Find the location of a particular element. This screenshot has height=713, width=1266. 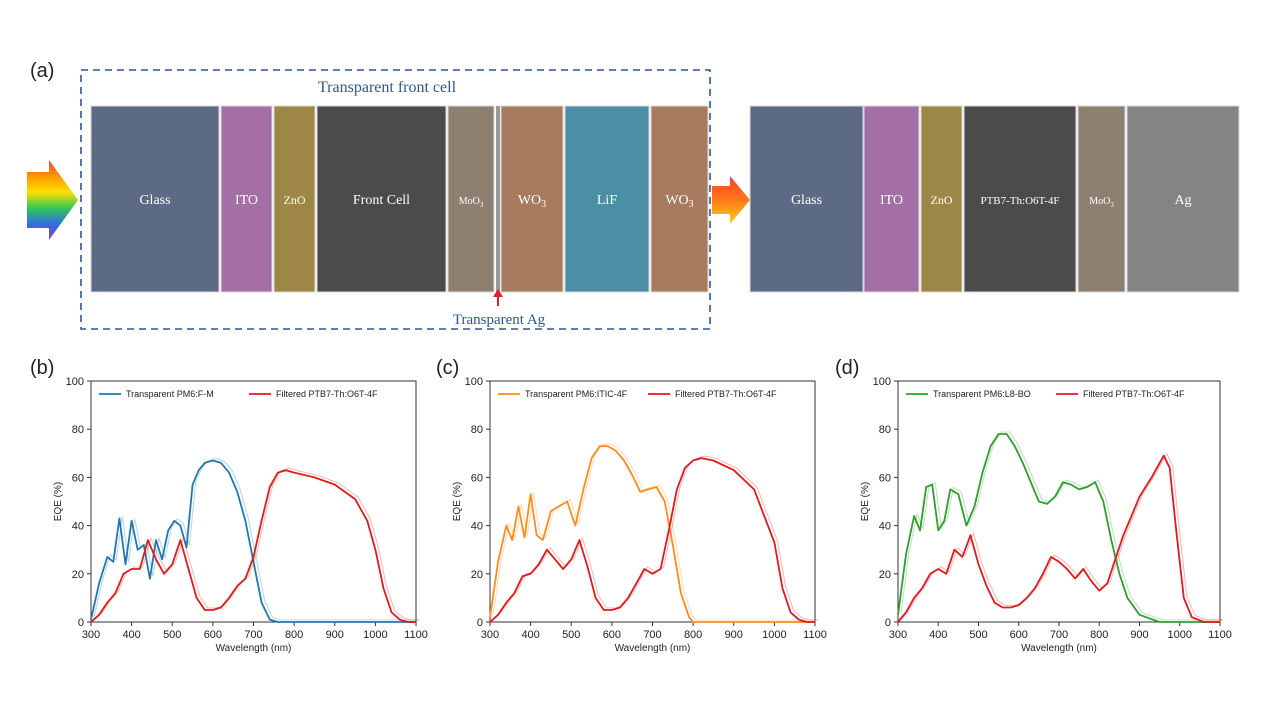

front-layer-label: Front Cell is located at coordinates (381, 200).